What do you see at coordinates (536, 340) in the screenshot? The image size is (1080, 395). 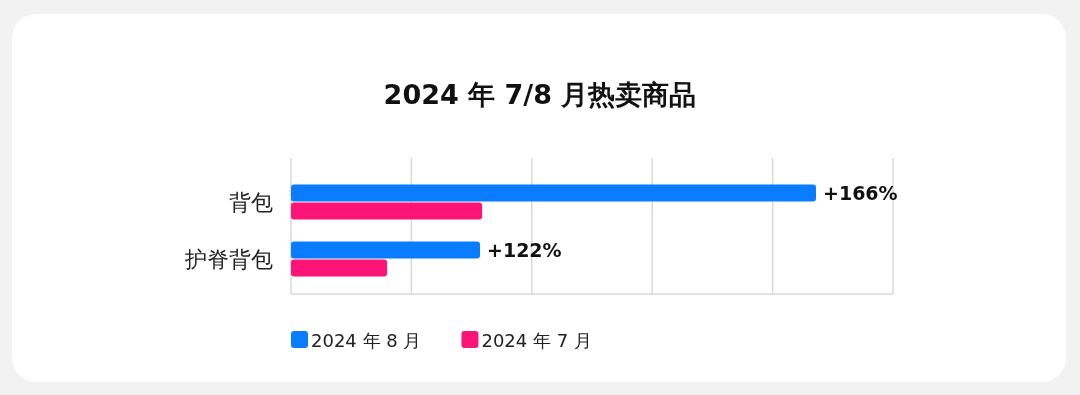 I see `legend-label: 2024 年 7 月` at bounding box center [536, 340].